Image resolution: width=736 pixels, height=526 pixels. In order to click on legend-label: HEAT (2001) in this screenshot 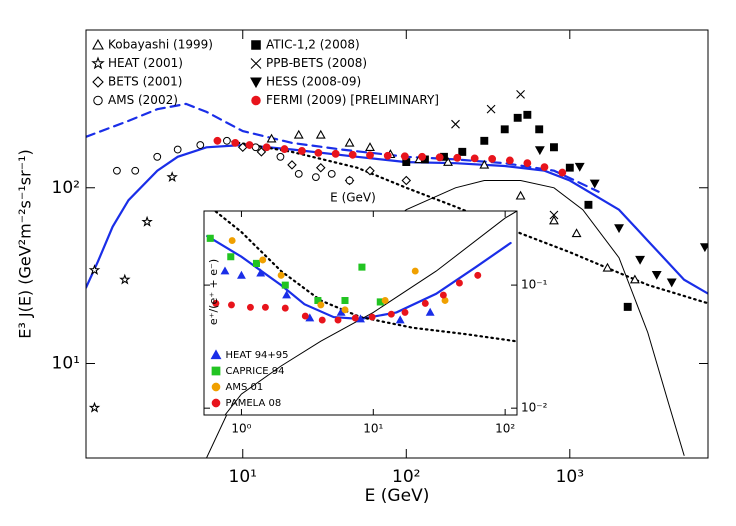, I will do `click(145, 63)`.